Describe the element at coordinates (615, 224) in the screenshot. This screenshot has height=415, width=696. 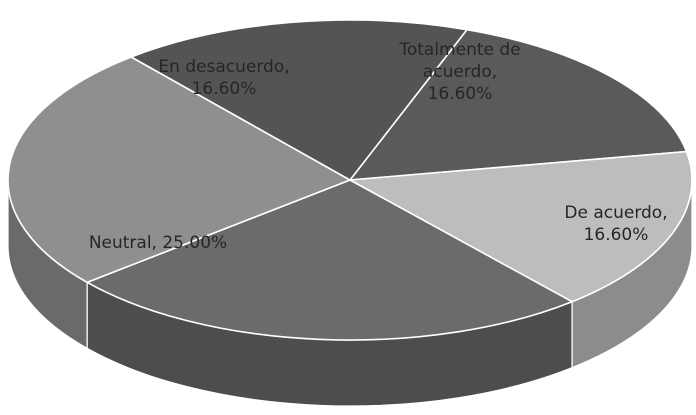
I see `data-label-de-acuerdo: De acuerdo, 16.60%` at that location.